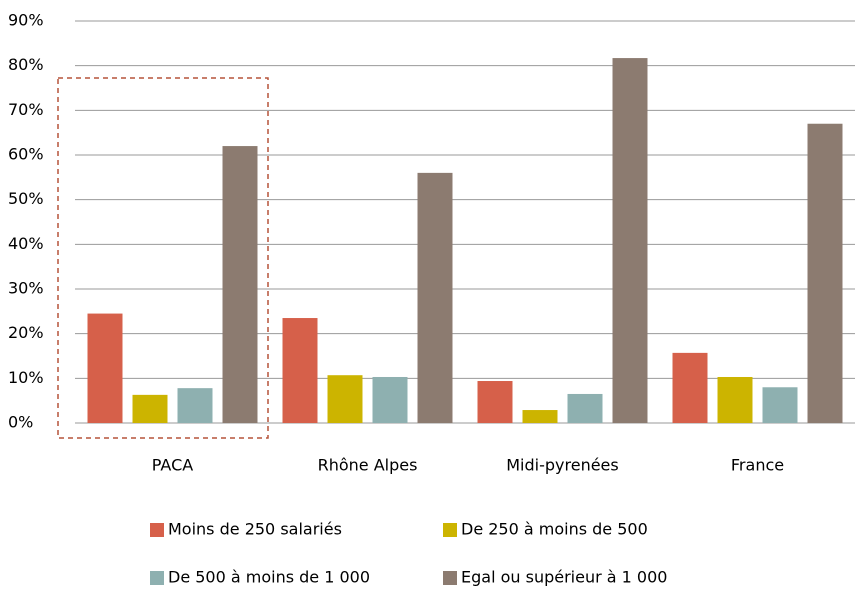 Image resolution: width=861 pixels, height=593 pixels. Describe the element at coordinates (757, 465) in the screenshot. I see `x-tick-label: France` at that location.